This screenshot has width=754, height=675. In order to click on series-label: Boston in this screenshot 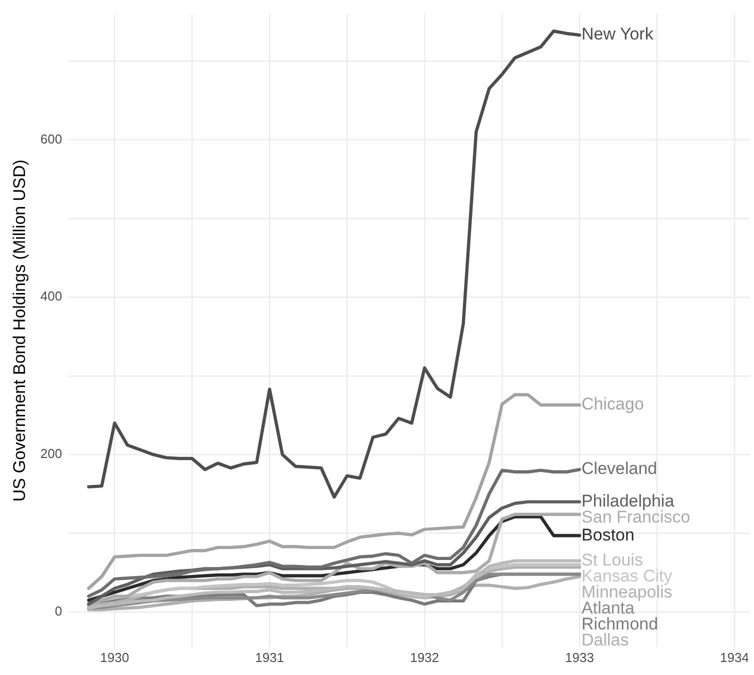, I will do `click(608, 534)`.